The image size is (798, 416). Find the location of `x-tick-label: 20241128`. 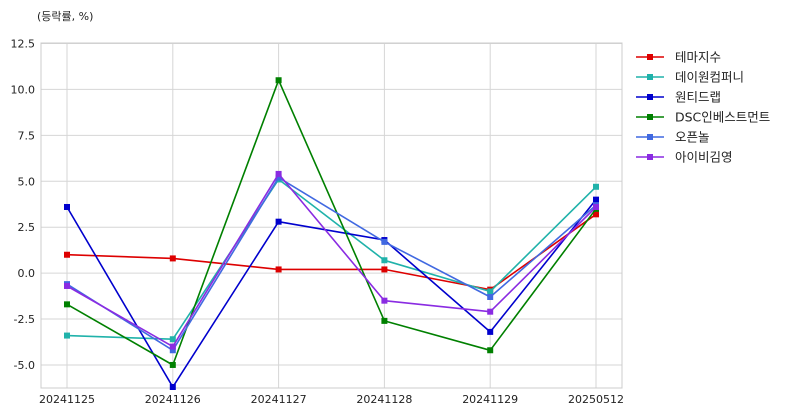

x-tick-label: 20241128 is located at coordinates (384, 399).